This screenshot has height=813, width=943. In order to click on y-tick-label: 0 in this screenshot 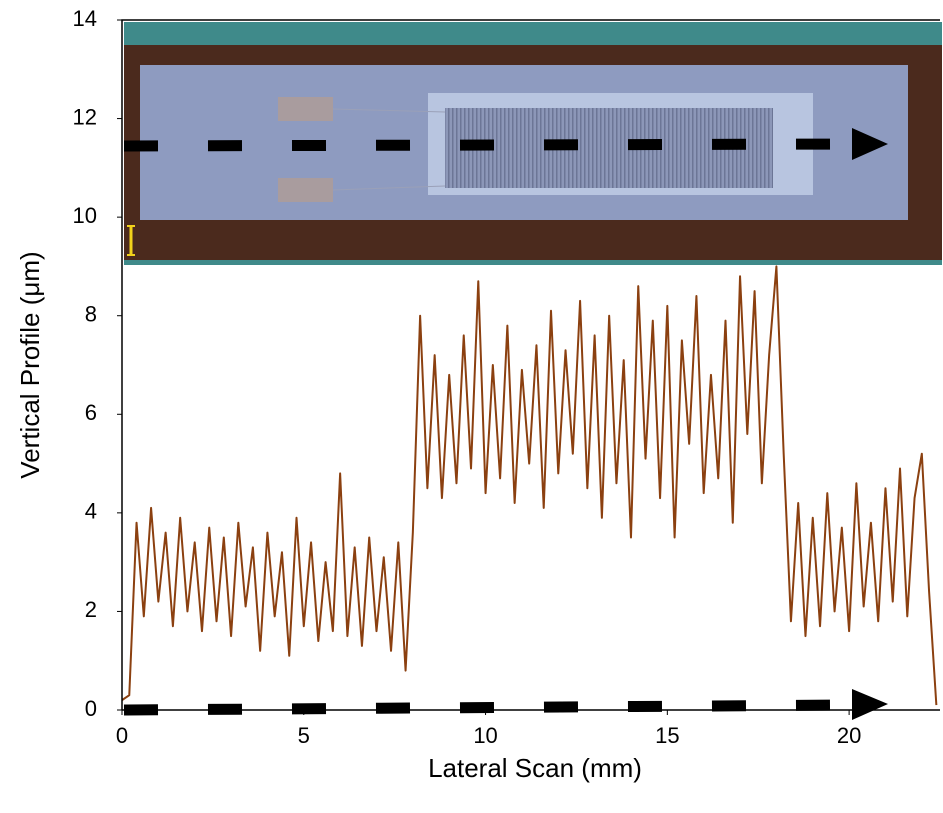, I will do `click(91, 708)`.